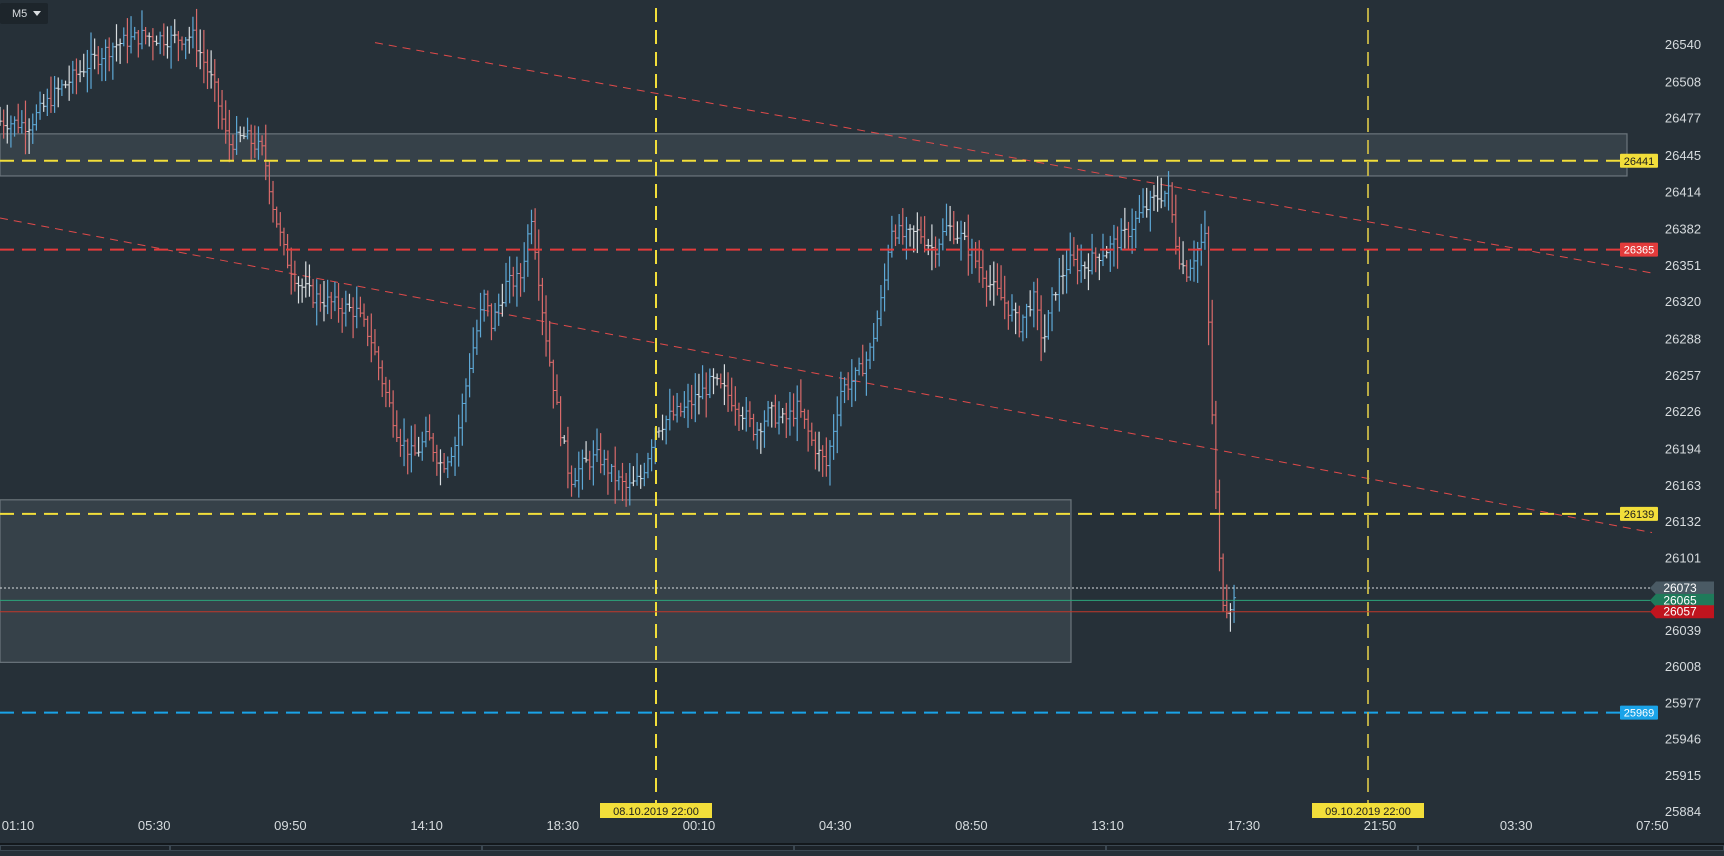 The width and height of the screenshot is (1724, 856). Describe the element at coordinates (1683, 702) in the screenshot. I see `y-tick-label: 25977` at that location.